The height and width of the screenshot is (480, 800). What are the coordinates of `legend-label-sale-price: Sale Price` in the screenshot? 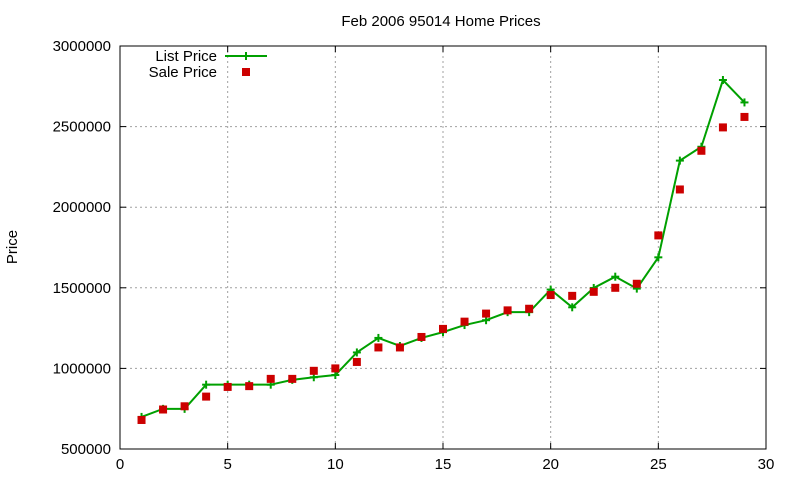 It's located at (183, 72).